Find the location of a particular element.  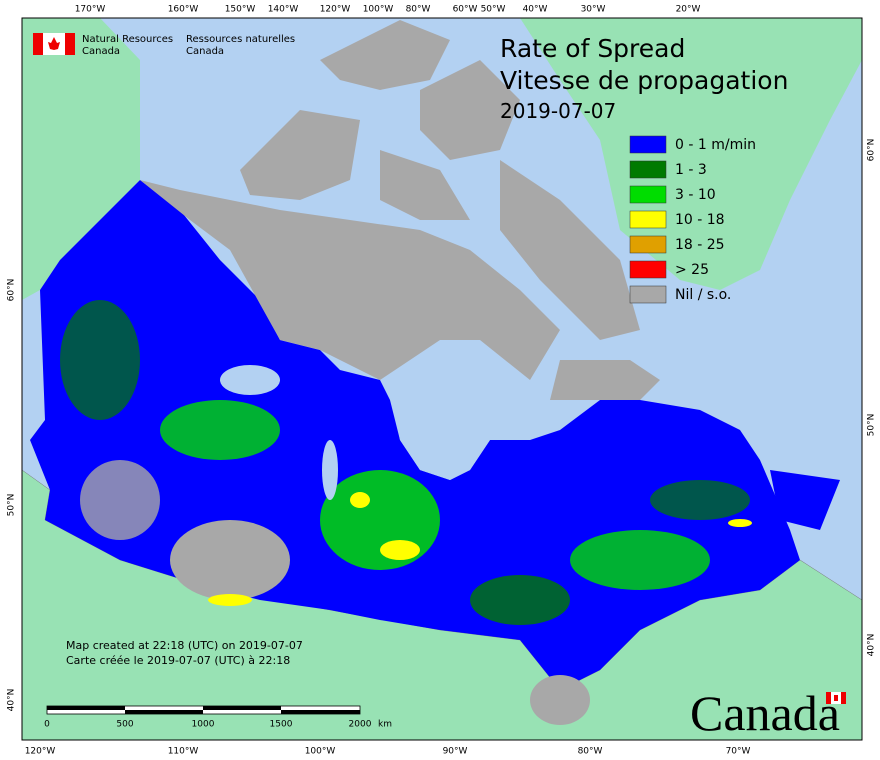

legend-label: Nil / s.o. is located at coordinates (703, 295).